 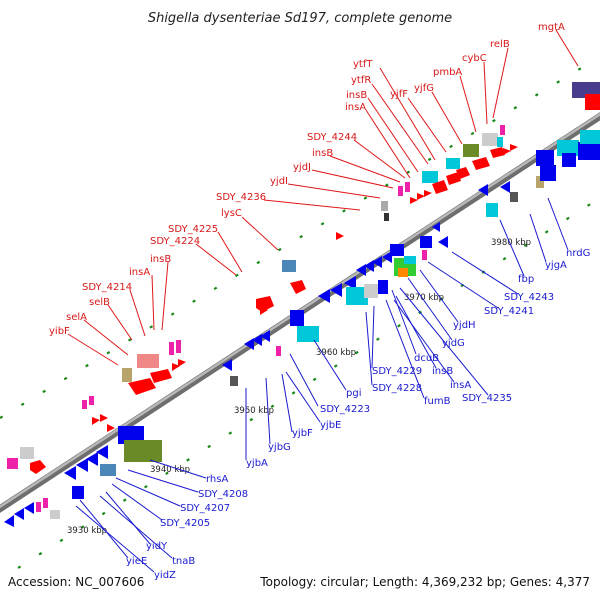 What do you see at coordinates (361, 80) in the screenshot?
I see `gene-label: ytfR` at bounding box center [361, 80].